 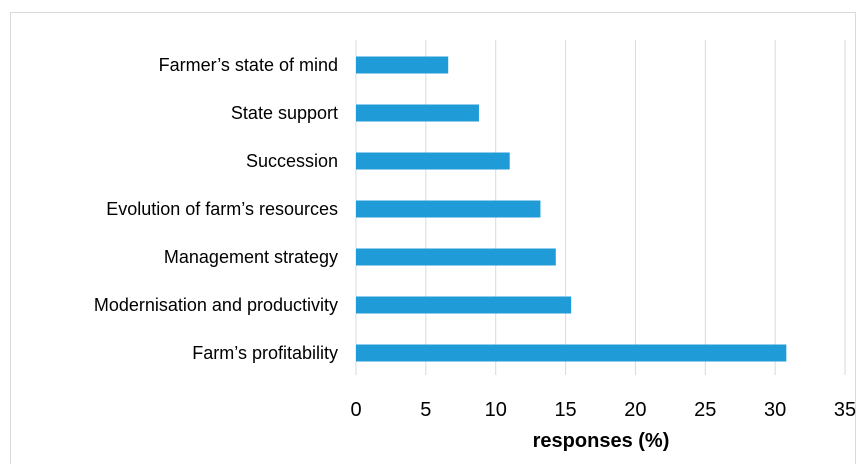 I want to click on x-tick-label-35: 35, so click(x=845, y=410).